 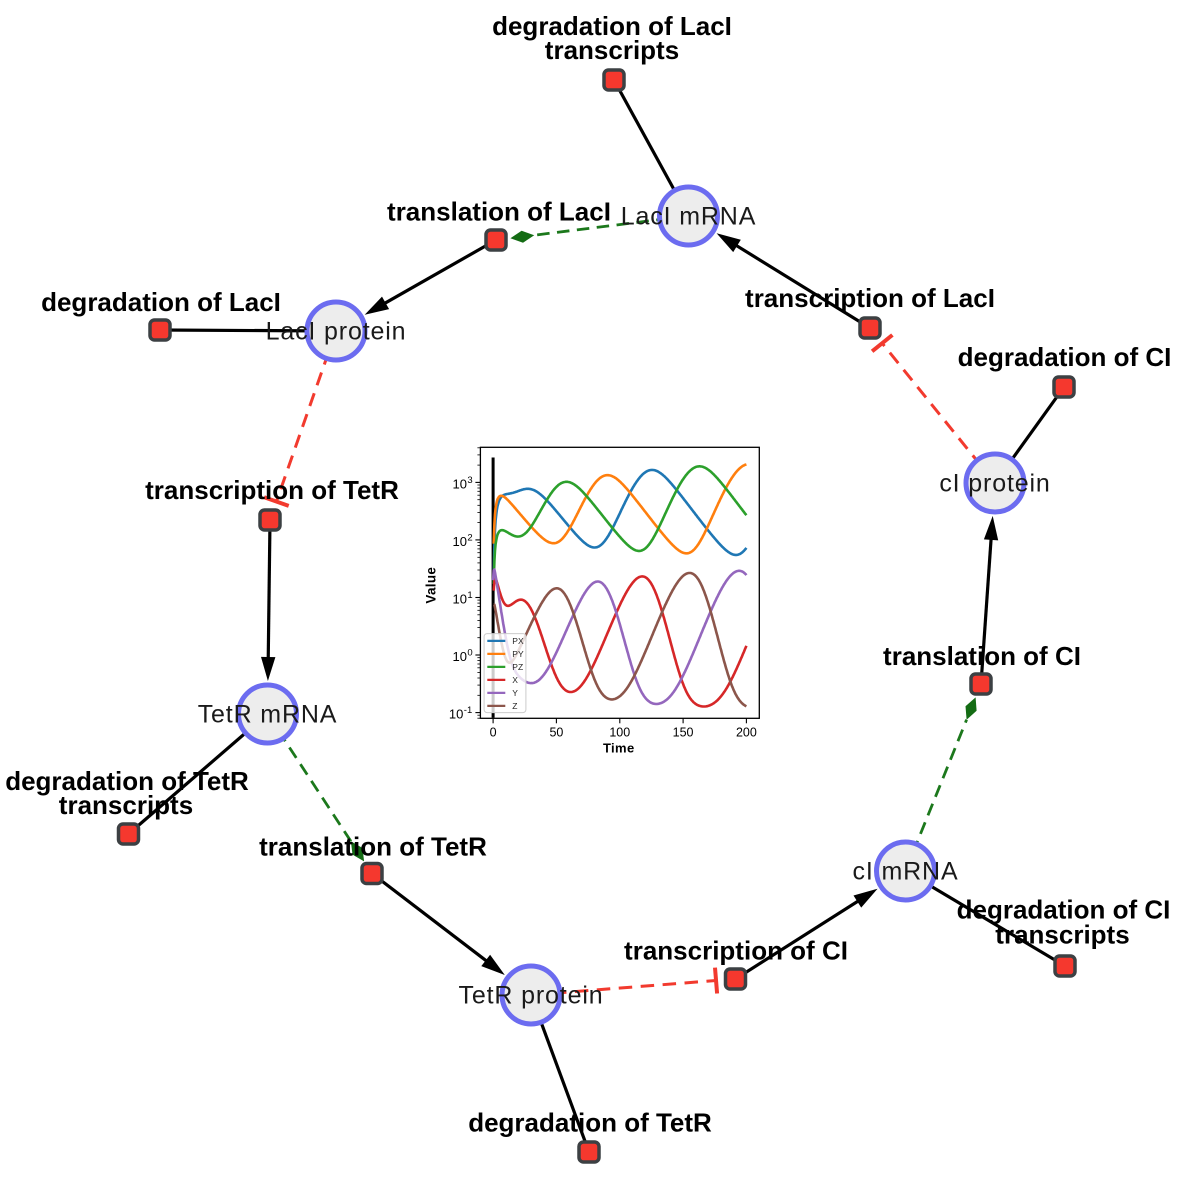 I want to click on svg-text: LacI mRNA, so click(x=688, y=217).